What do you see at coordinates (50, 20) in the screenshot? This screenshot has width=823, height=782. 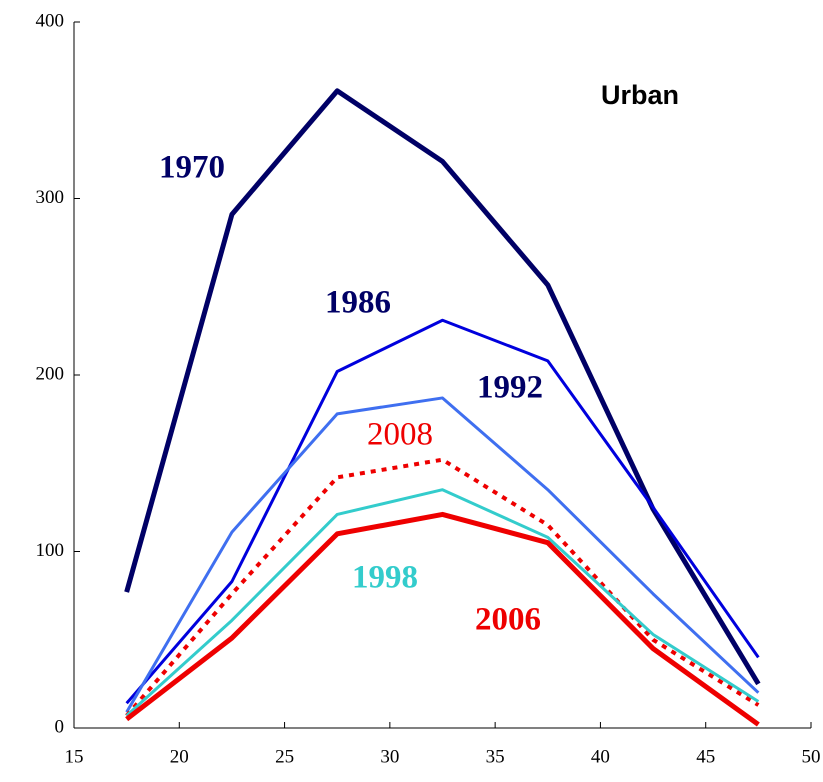 I see `y-tick-label: 400` at bounding box center [50, 20].